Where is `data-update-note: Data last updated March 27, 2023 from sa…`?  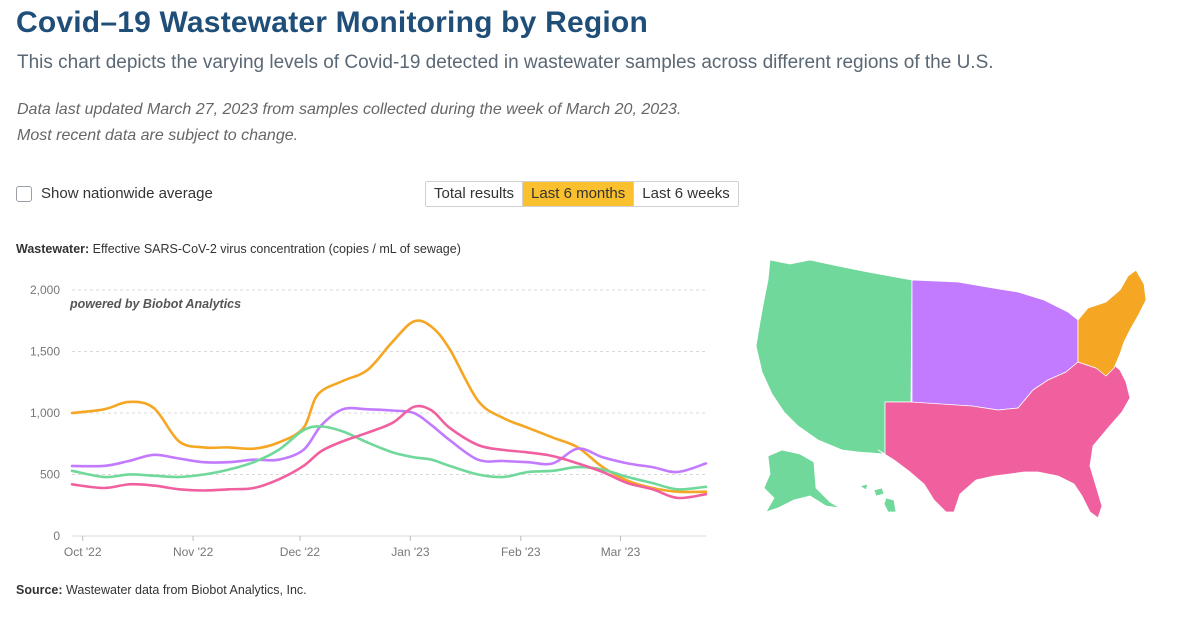
data-update-note: Data last updated March 27, 2023 from sa… is located at coordinates (349, 122).